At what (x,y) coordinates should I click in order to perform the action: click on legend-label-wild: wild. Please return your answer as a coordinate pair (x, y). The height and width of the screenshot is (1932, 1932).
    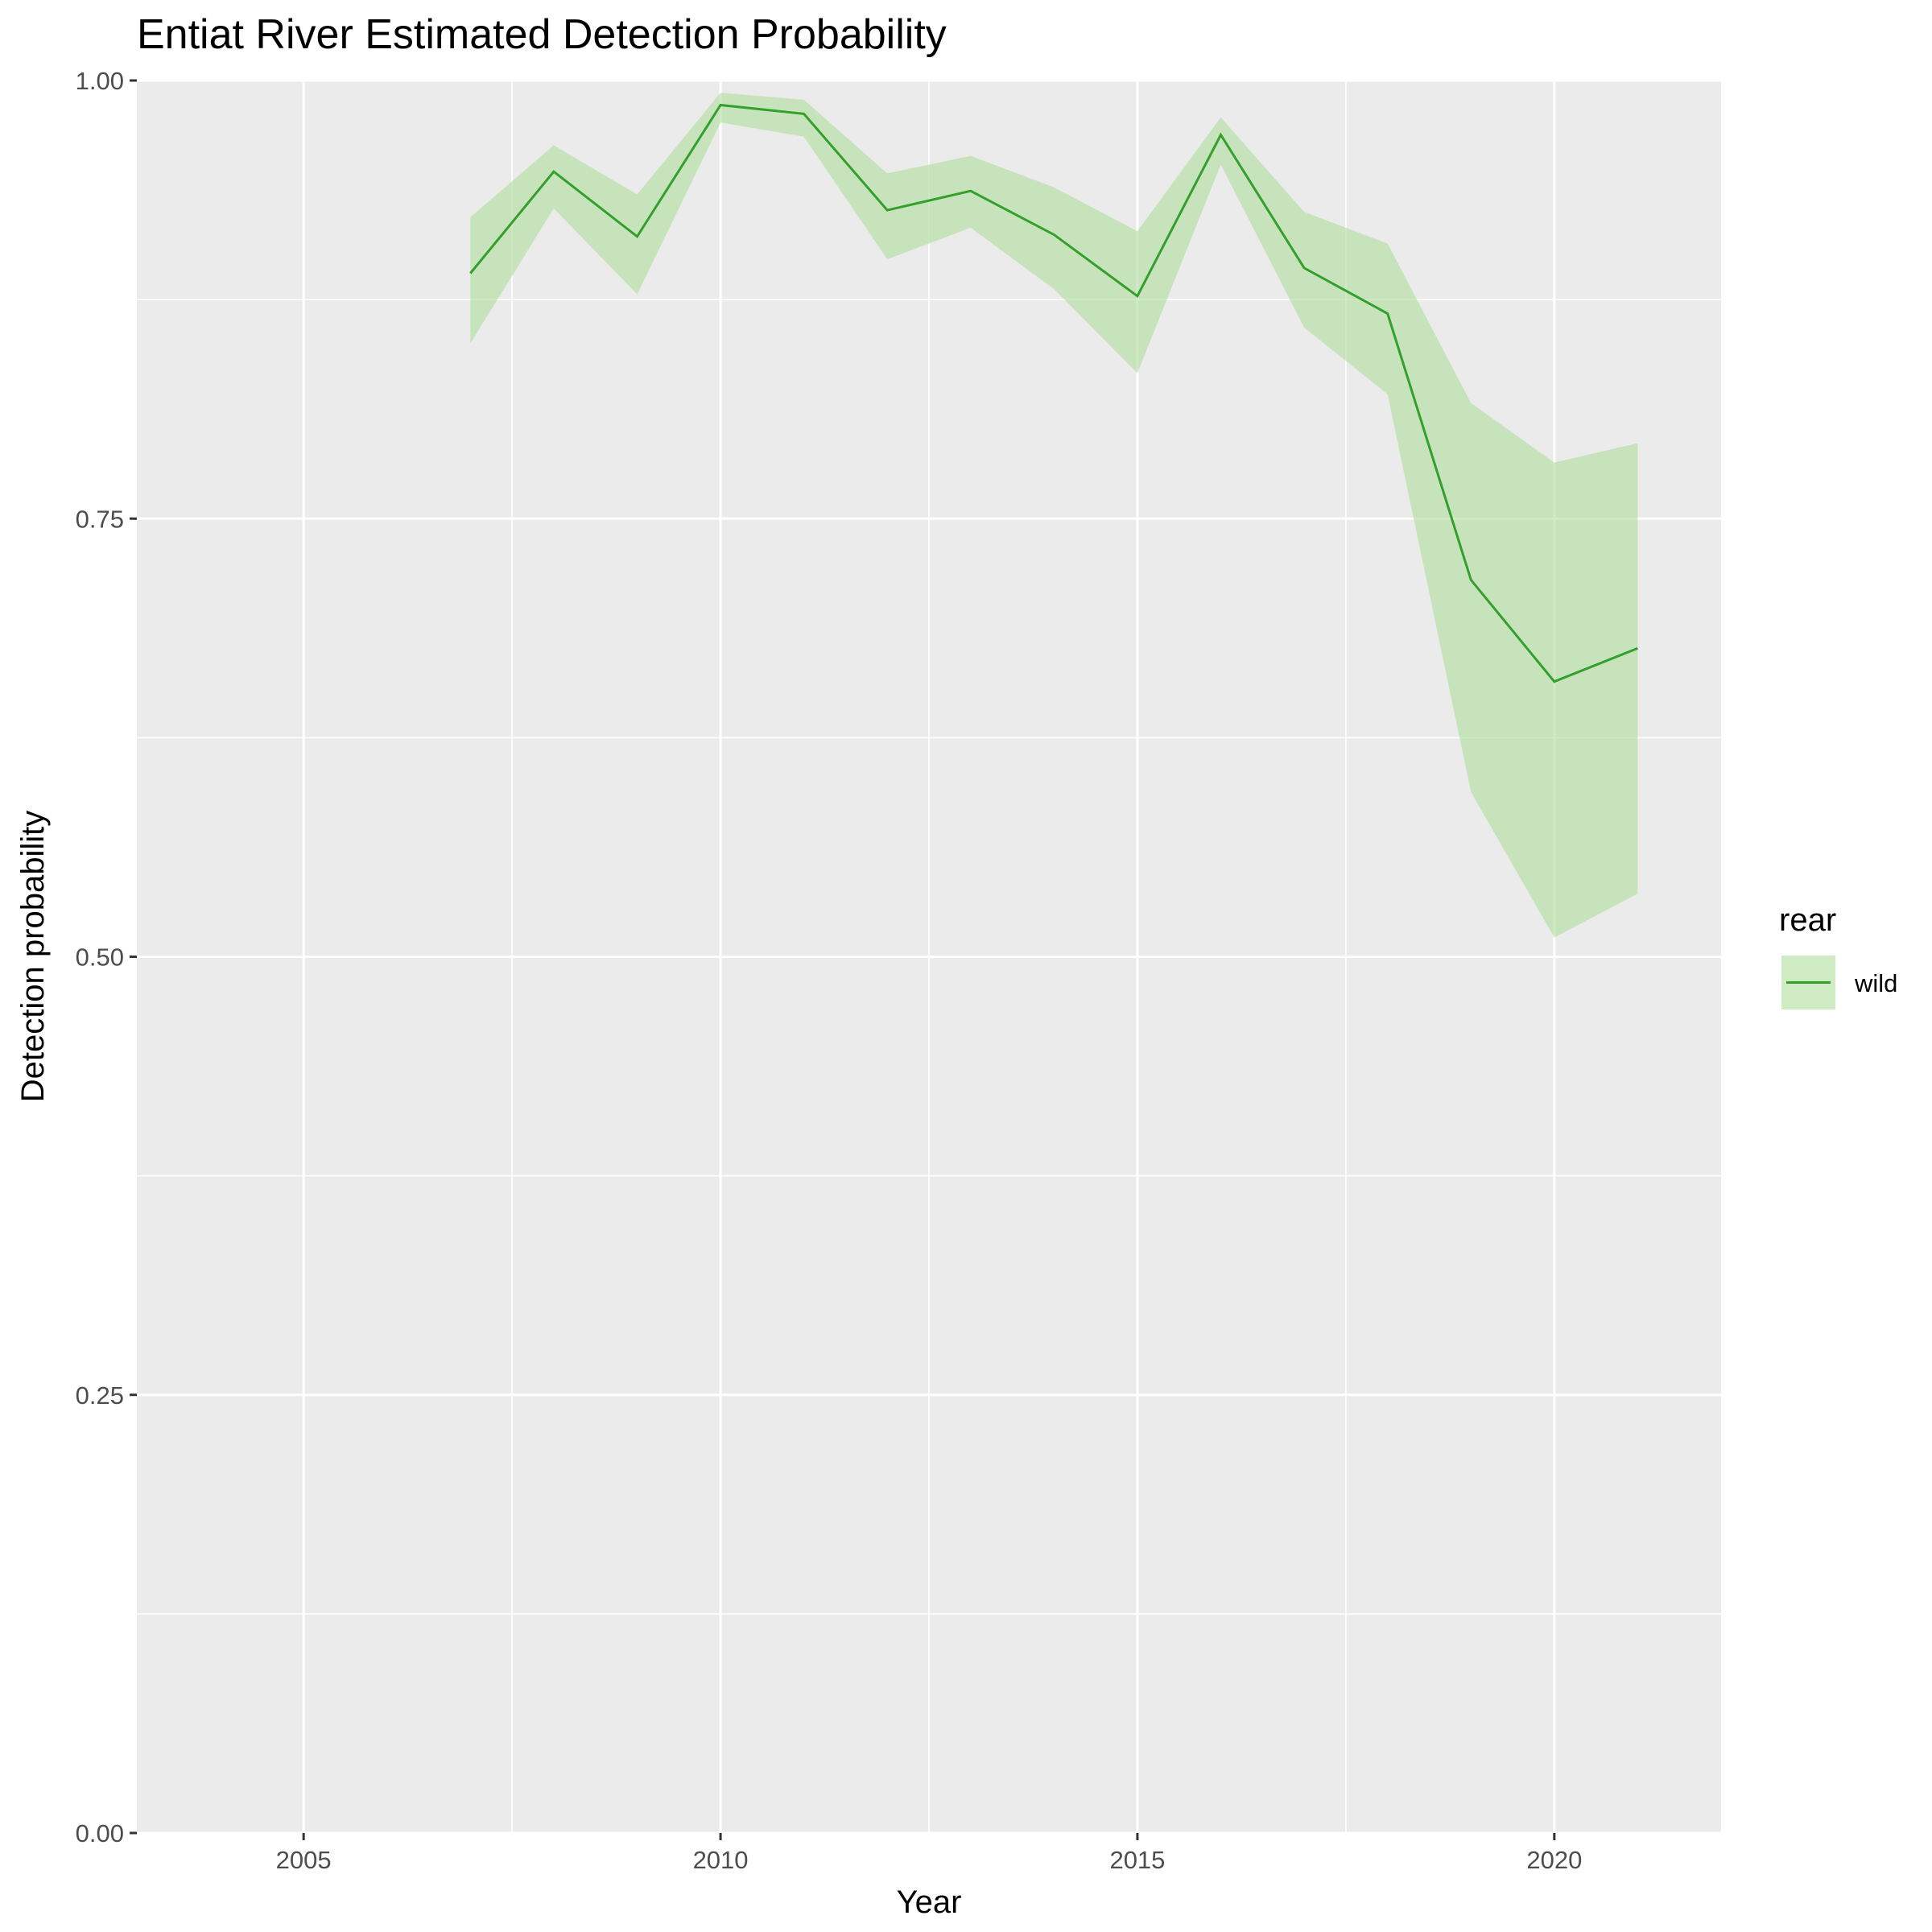
    Looking at the image, I should click on (1875, 983).